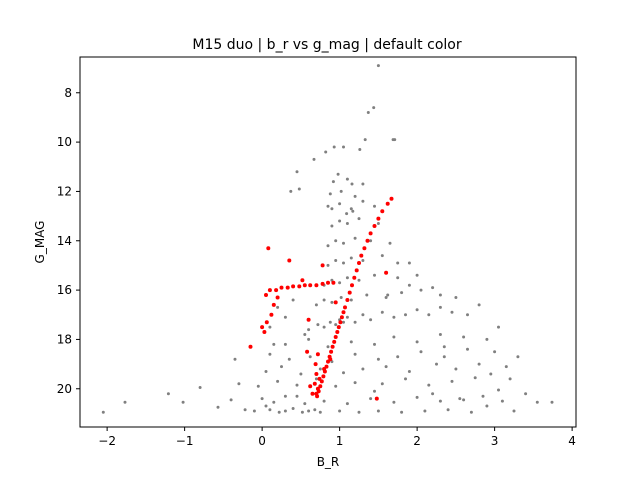 Image resolution: width=640 pixels, height=480 pixels. I want to click on y-axis-ticks: 8 10 12 14 16 18 20, so click(68, 241).